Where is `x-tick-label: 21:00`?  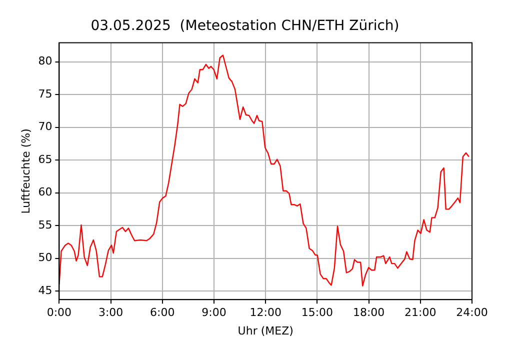
x-tick-label: 21:00 is located at coordinates (420, 313).